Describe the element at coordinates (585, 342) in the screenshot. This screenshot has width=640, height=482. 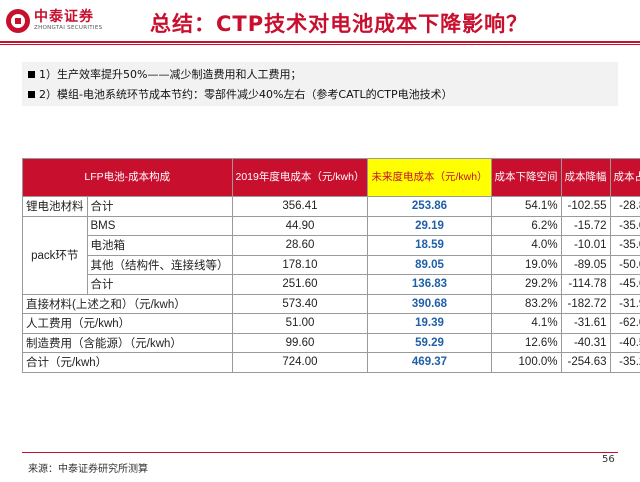
I see `decline-cell: -40.31` at that location.